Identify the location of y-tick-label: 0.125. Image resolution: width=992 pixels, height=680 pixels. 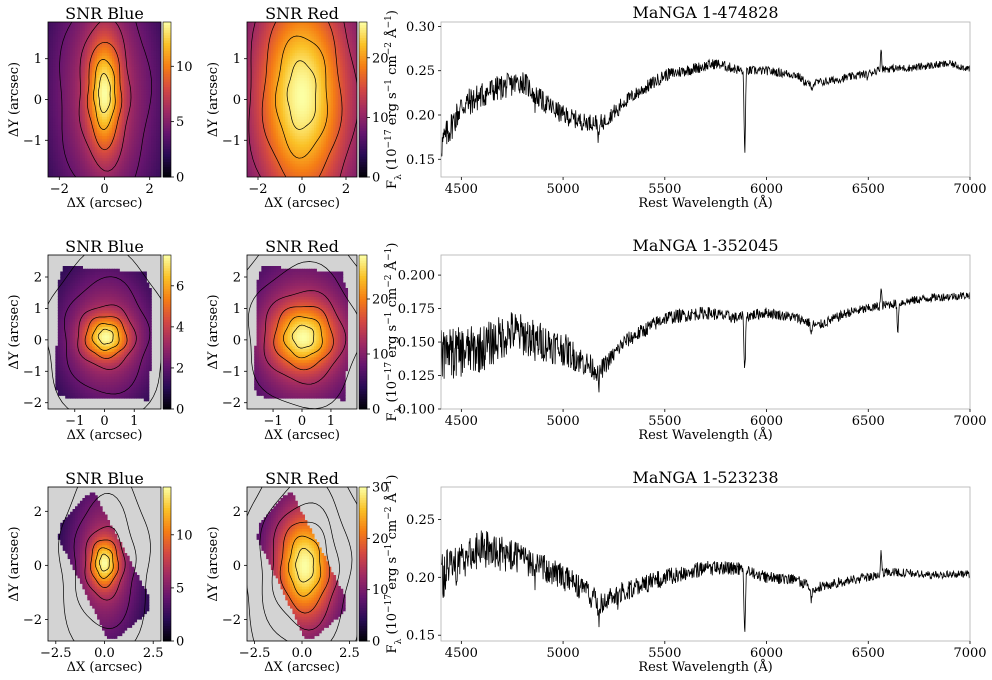
(416, 376).